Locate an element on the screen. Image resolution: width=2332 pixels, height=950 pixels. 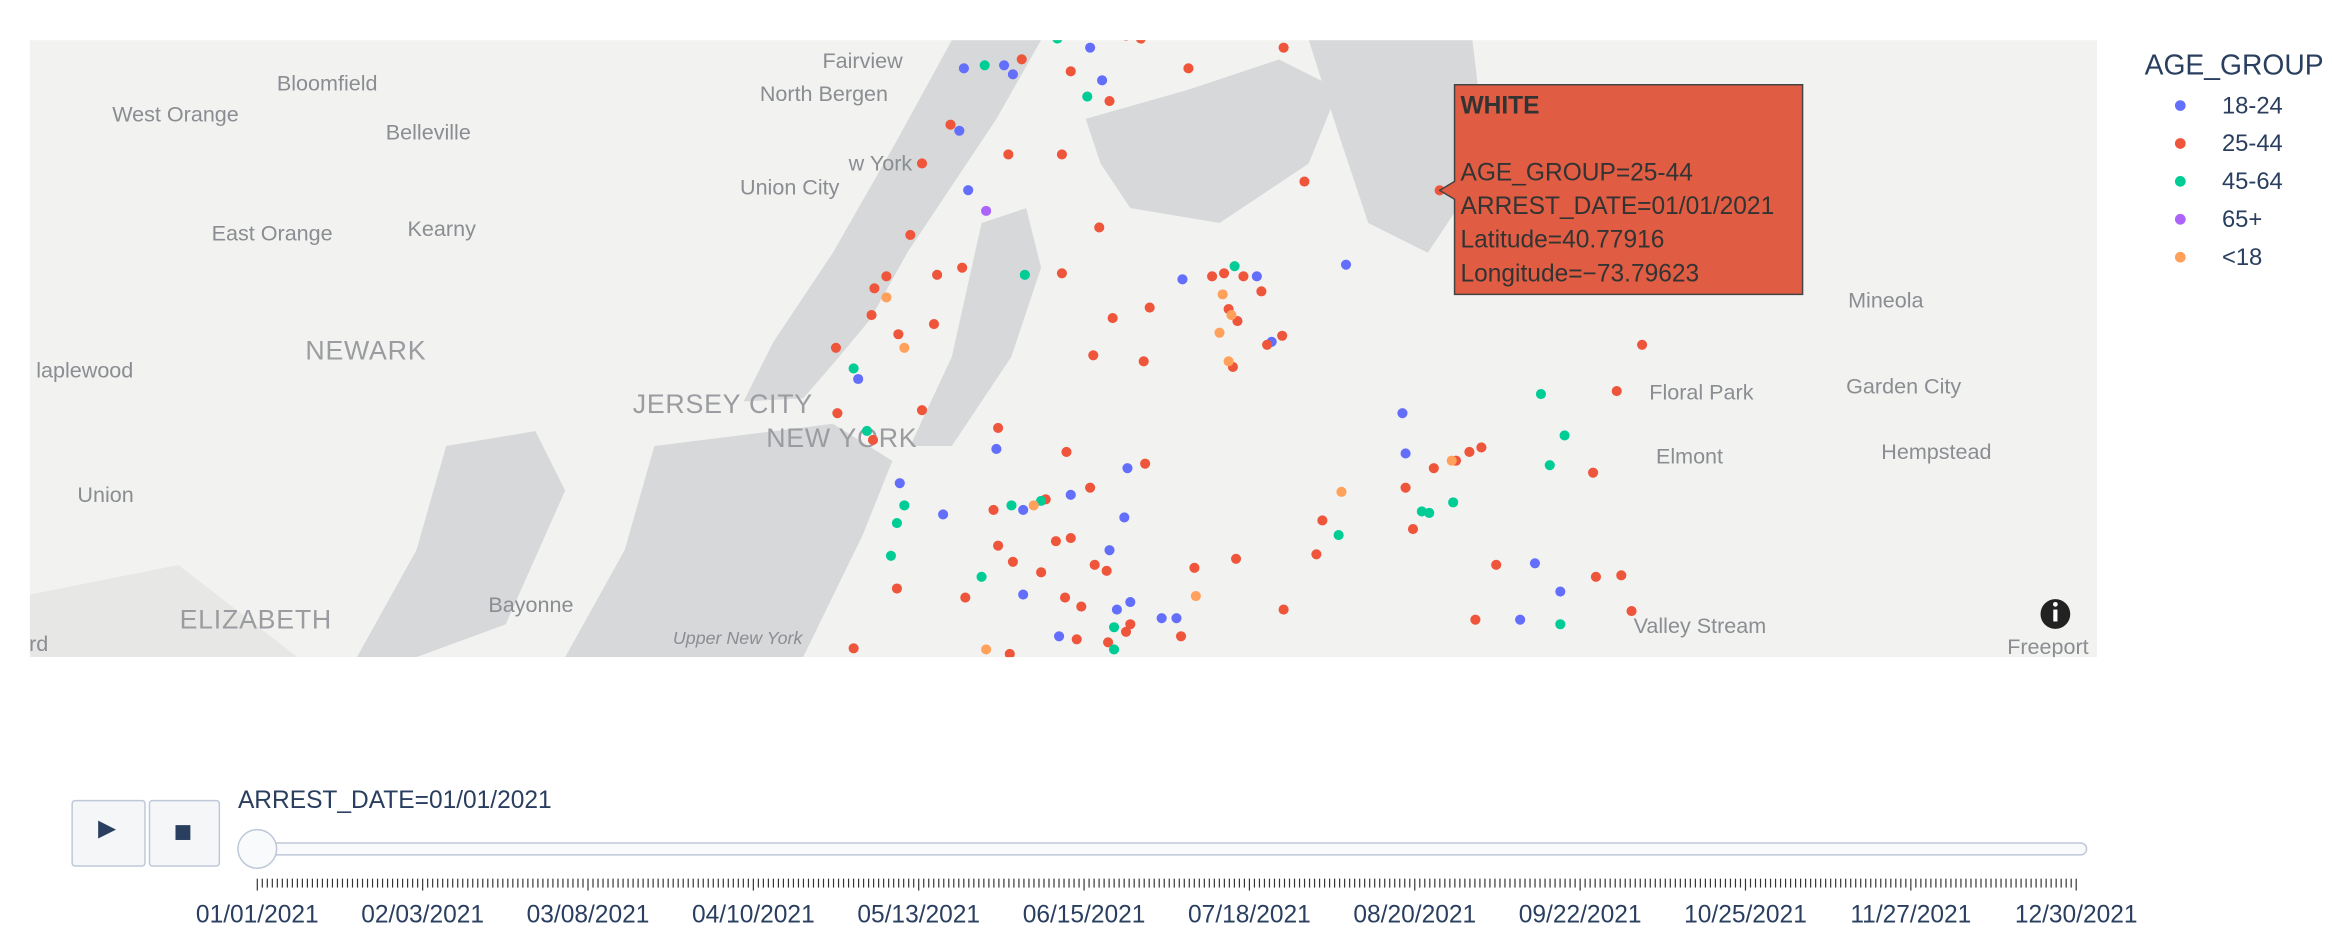
legend-label: 25-44 is located at coordinates (2252, 143).